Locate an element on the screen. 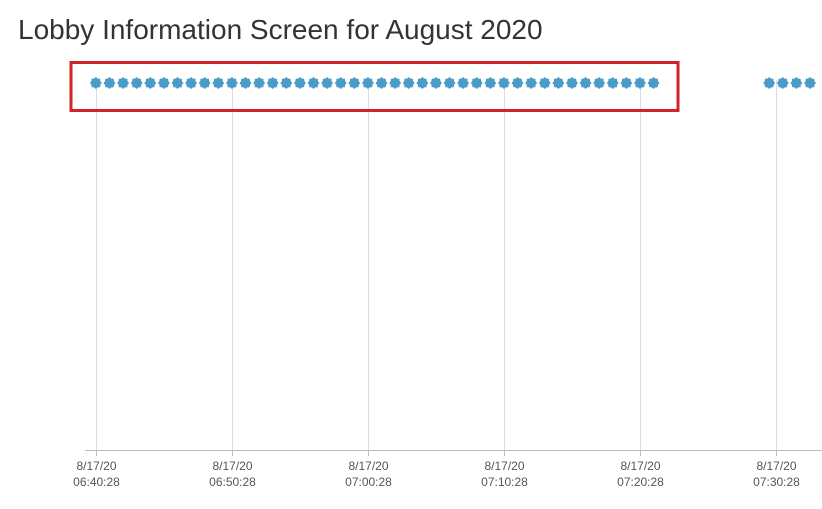  x-tick-label: 8/17/20 07:00:28 is located at coordinates (368, 474).